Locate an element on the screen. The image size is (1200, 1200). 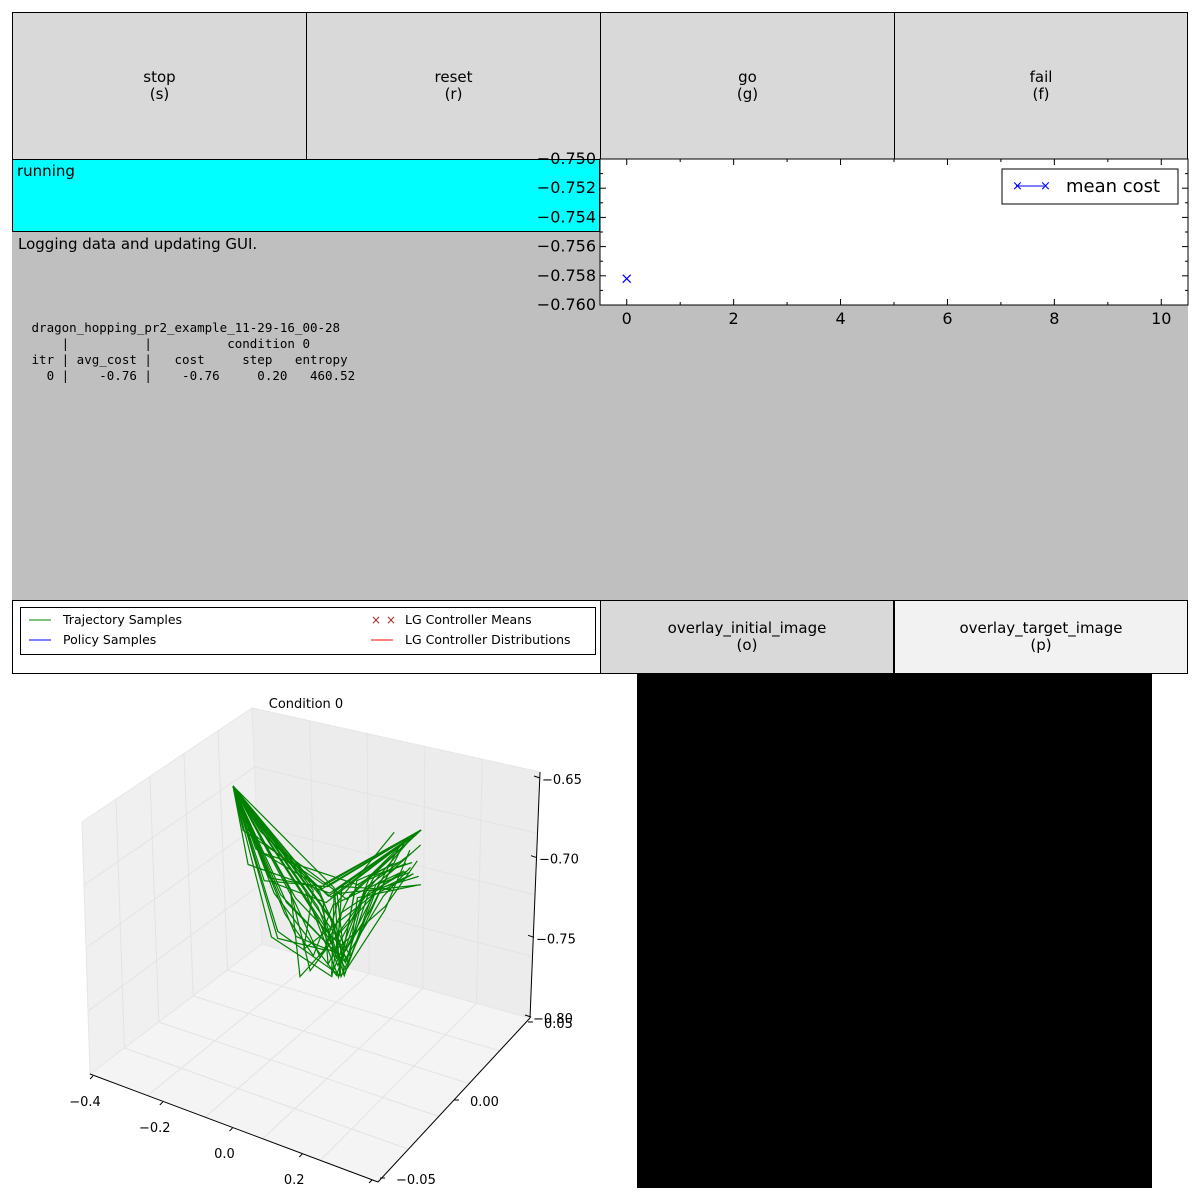
cost-y-tick-label: −0.758 is located at coordinates (566, 275).